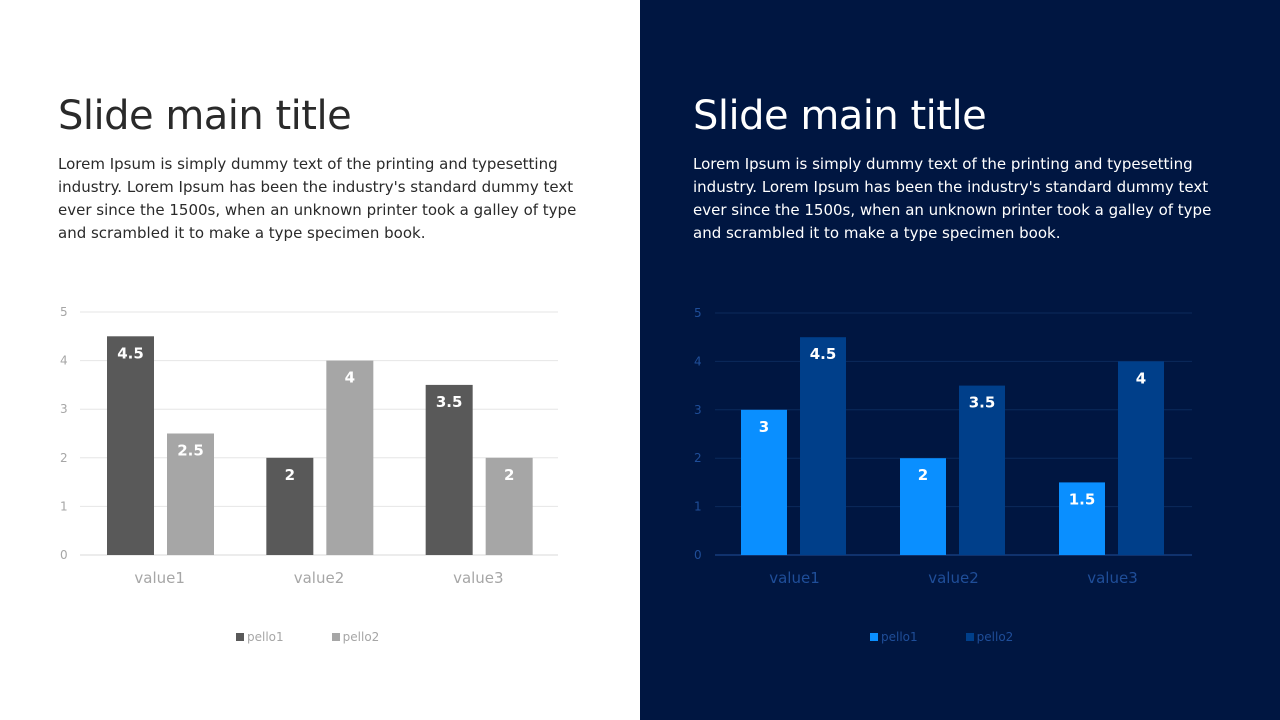 The width and height of the screenshot is (1280, 720). What do you see at coordinates (1082, 499) in the screenshot?
I see `data-label: 1.5` at bounding box center [1082, 499].